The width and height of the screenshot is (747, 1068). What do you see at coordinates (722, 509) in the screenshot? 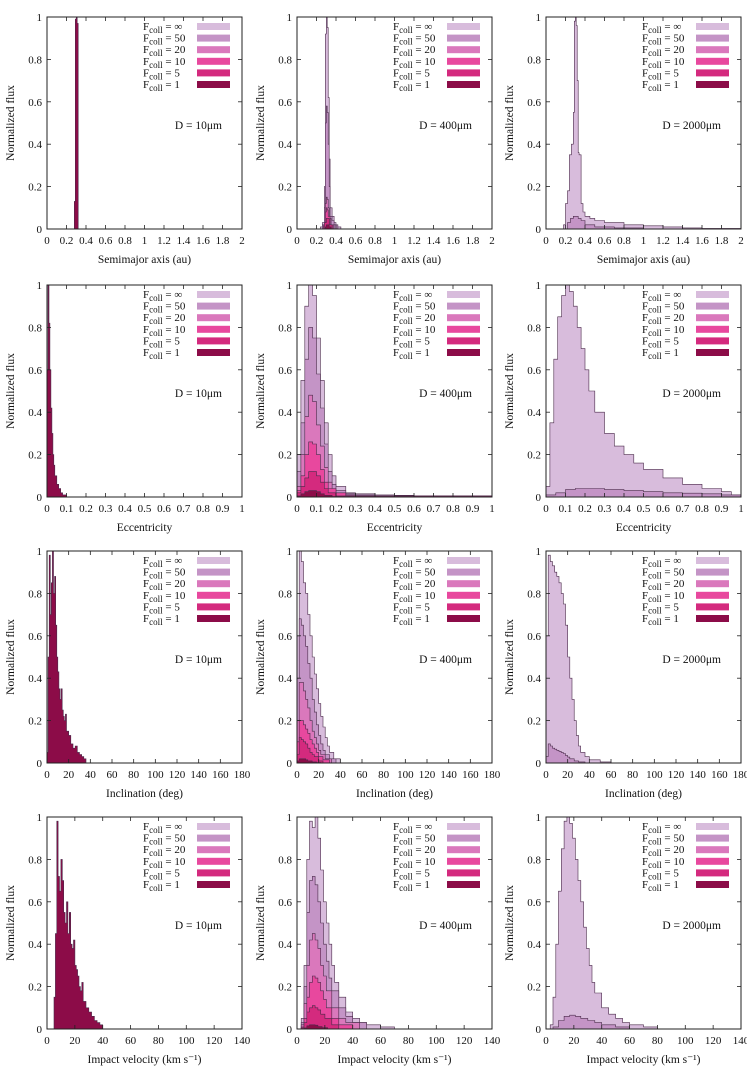
I see `x-tick-label: 0.9` at bounding box center [722, 509].